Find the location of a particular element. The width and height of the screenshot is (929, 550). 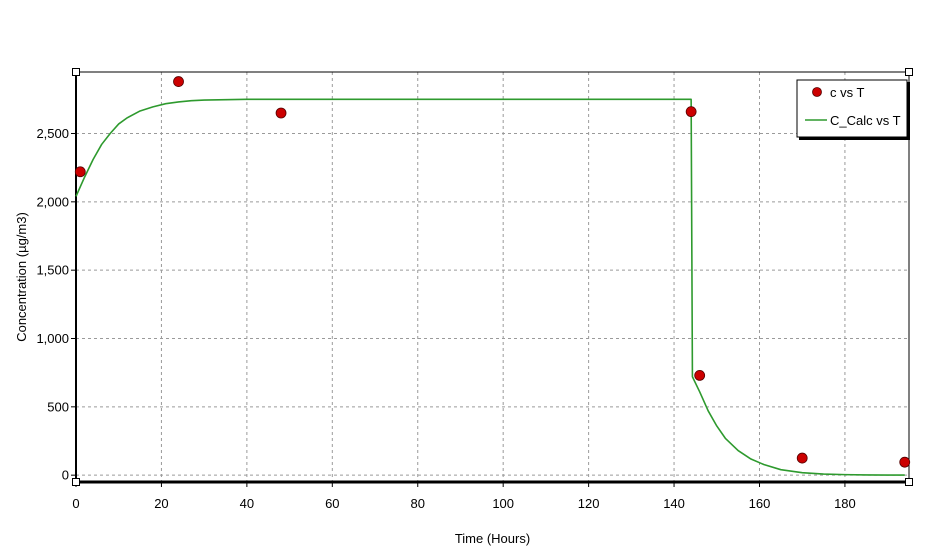

x-tick-label-1: 20 is located at coordinates (161, 503).